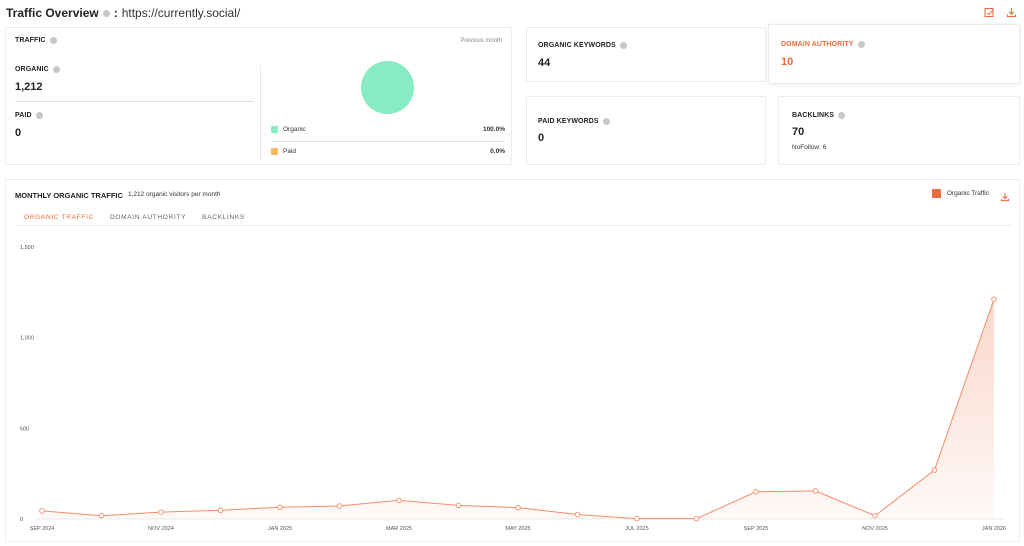 This screenshot has height=546, width=1024. Describe the element at coordinates (646, 54) in the screenshot. I see `organic-keywords-card: ORGANIC KEYWORDS 44` at that location.